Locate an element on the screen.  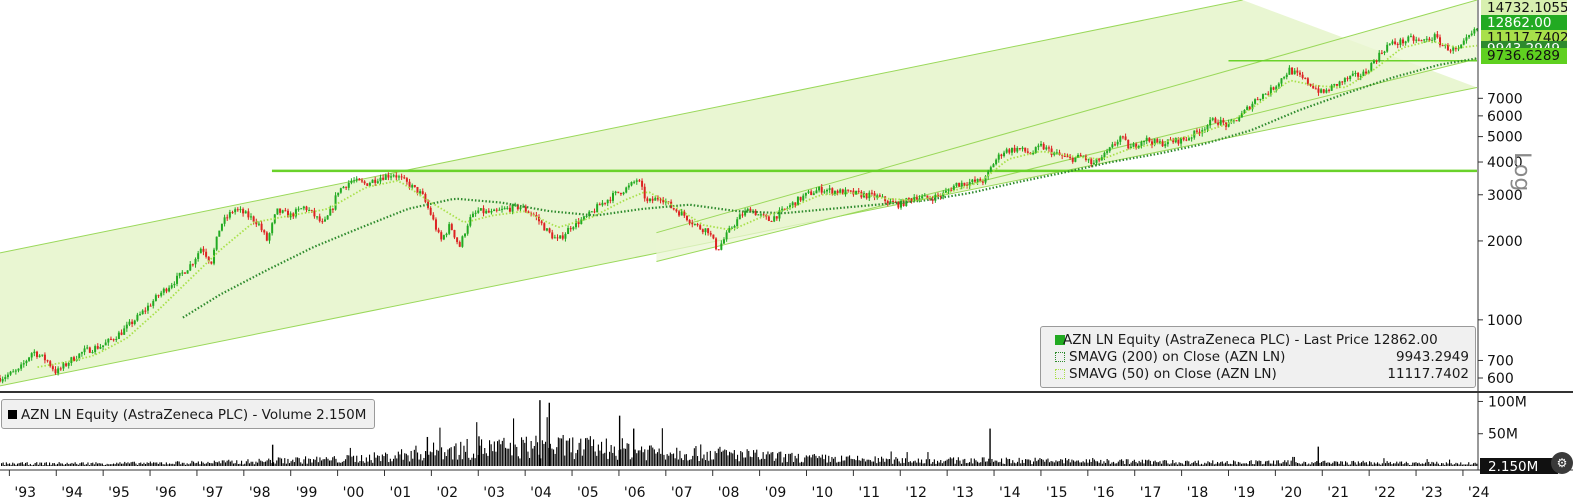
x-tick-label: '08 is located at coordinates (729, 493).